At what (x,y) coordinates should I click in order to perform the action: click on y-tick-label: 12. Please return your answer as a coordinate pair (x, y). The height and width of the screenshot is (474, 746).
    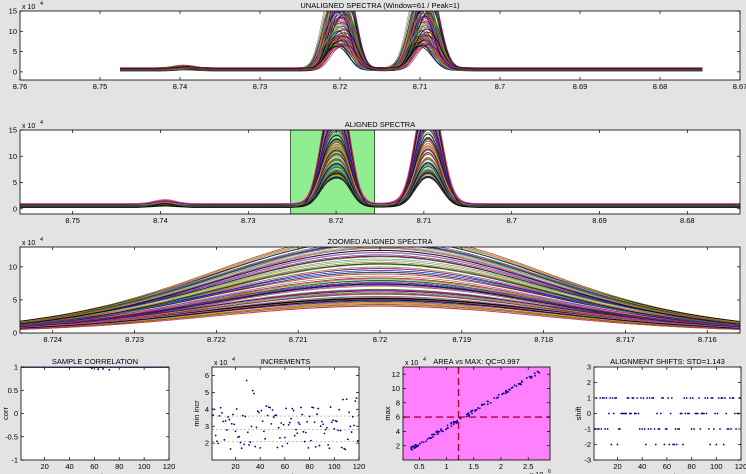
    Looking at the image, I should click on (396, 374).